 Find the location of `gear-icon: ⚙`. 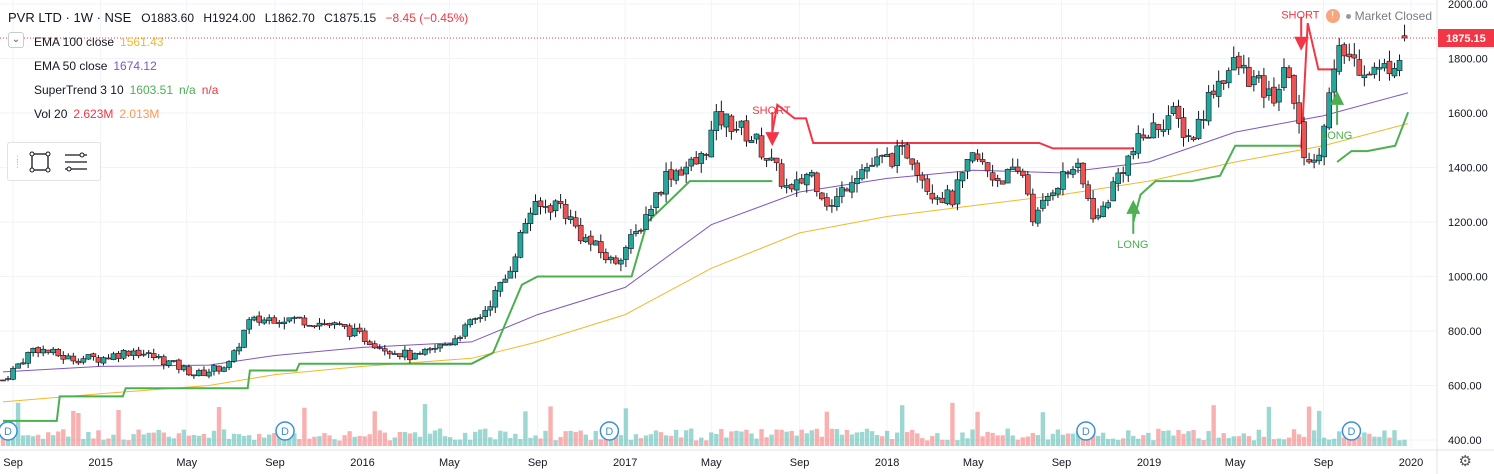

gear-icon: ⚙ is located at coordinates (1465, 461).